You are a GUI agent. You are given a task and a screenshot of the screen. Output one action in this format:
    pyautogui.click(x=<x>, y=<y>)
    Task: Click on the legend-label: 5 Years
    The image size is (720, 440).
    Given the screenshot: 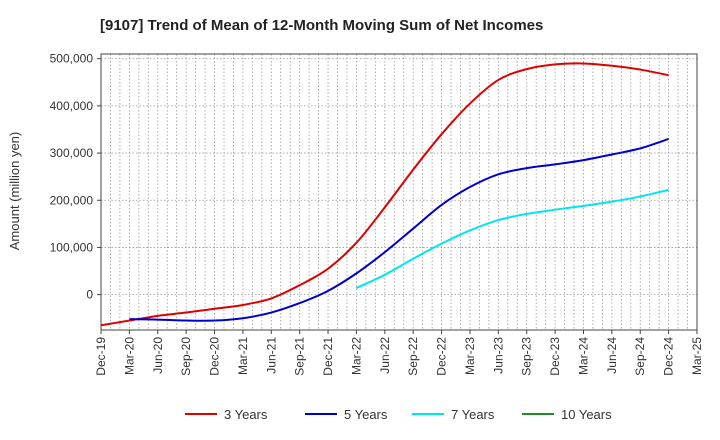 What is the action you would take?
    pyautogui.click(x=366, y=414)
    